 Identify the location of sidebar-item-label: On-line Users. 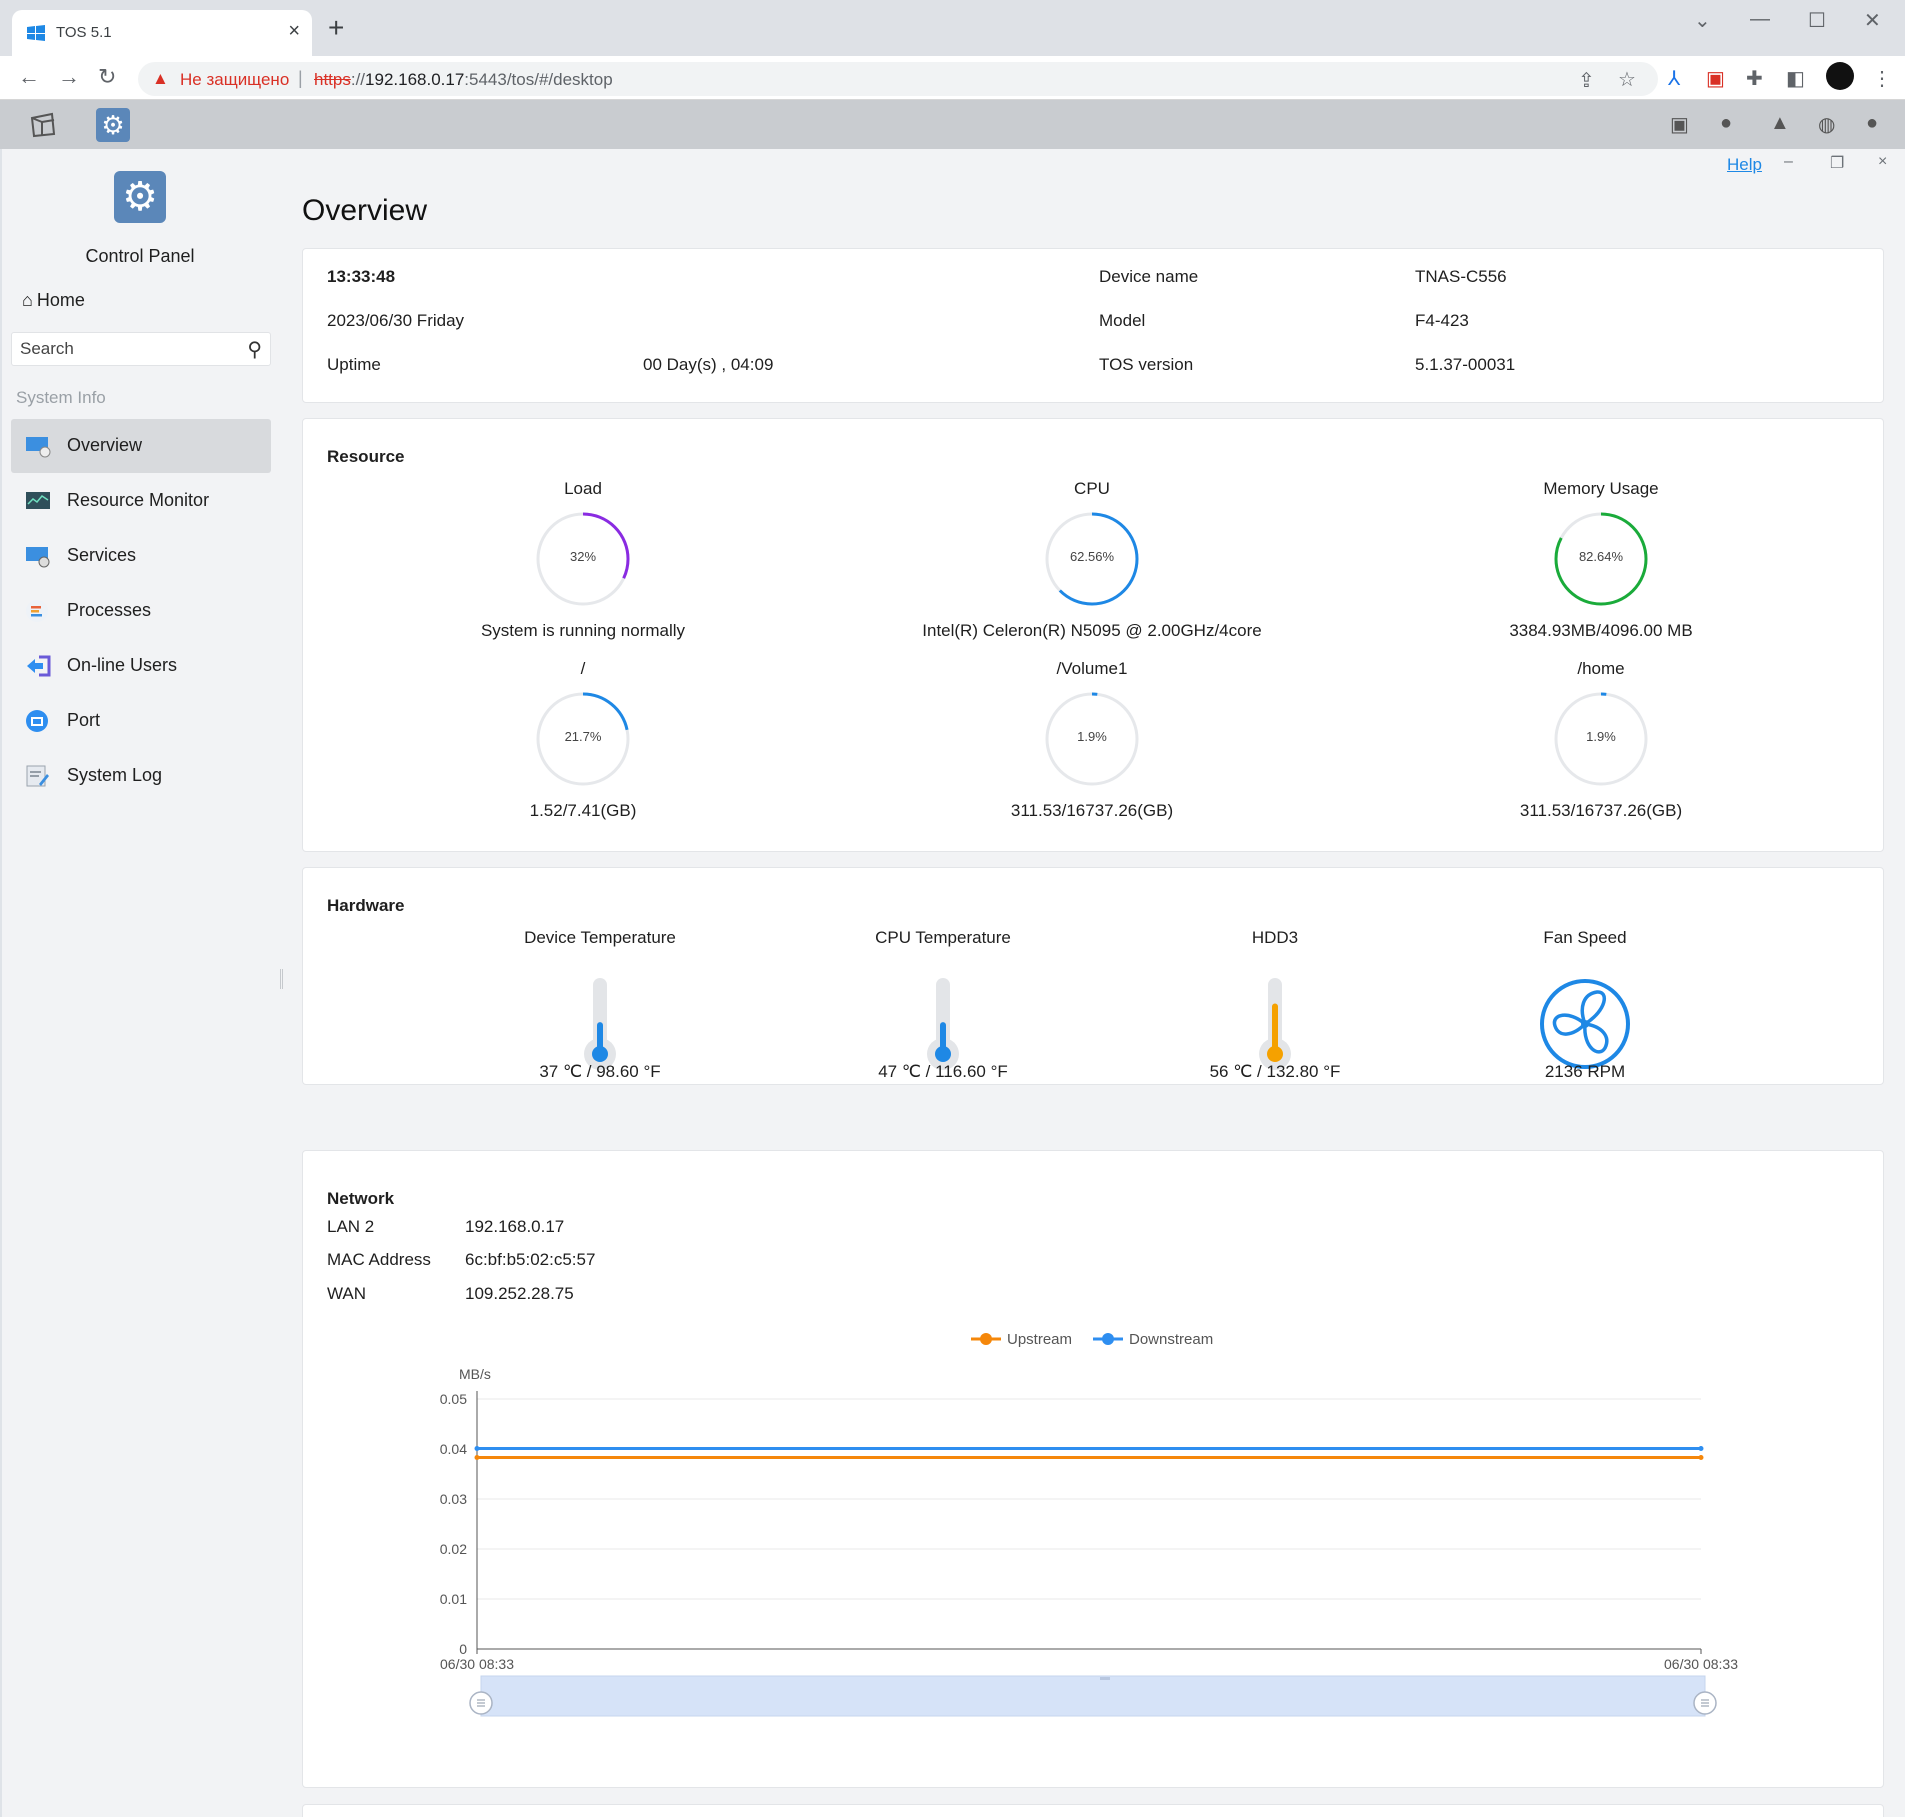
(122, 665).